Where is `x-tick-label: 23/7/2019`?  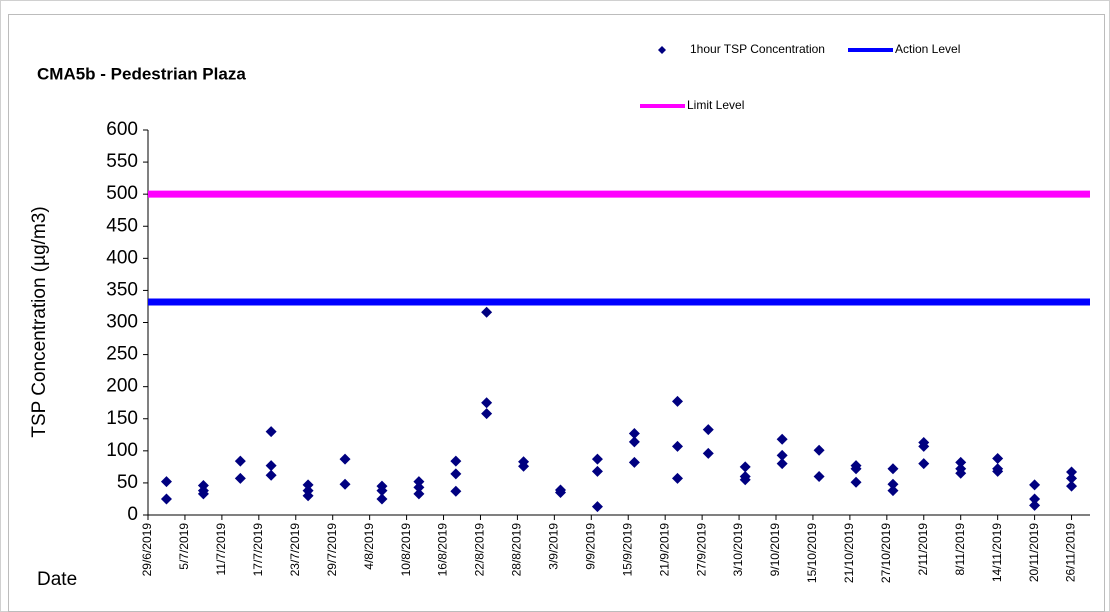 x-tick-label: 23/7/2019 is located at coordinates (295, 550).